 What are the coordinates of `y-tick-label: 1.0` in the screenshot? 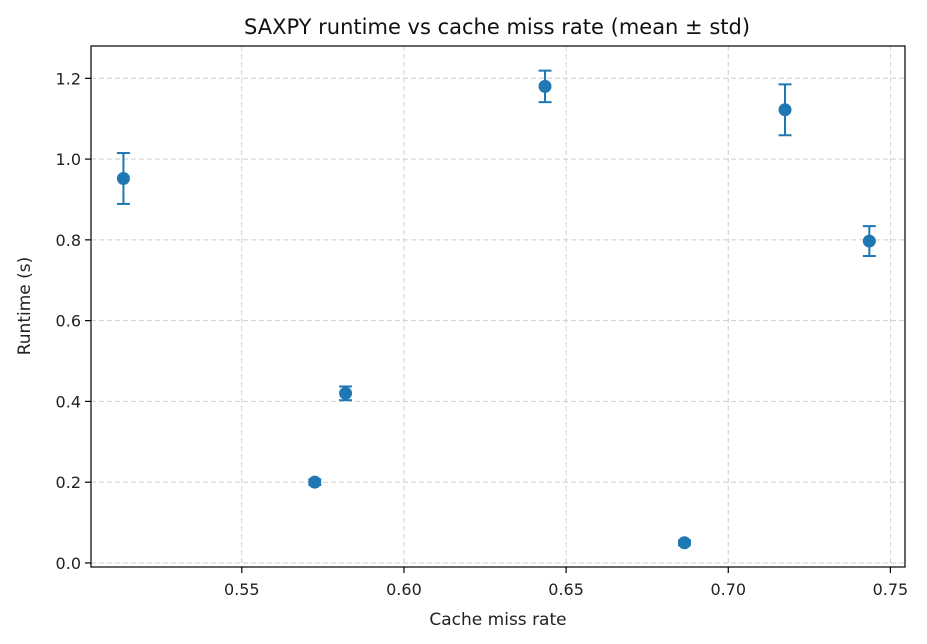 It's located at (68, 159).